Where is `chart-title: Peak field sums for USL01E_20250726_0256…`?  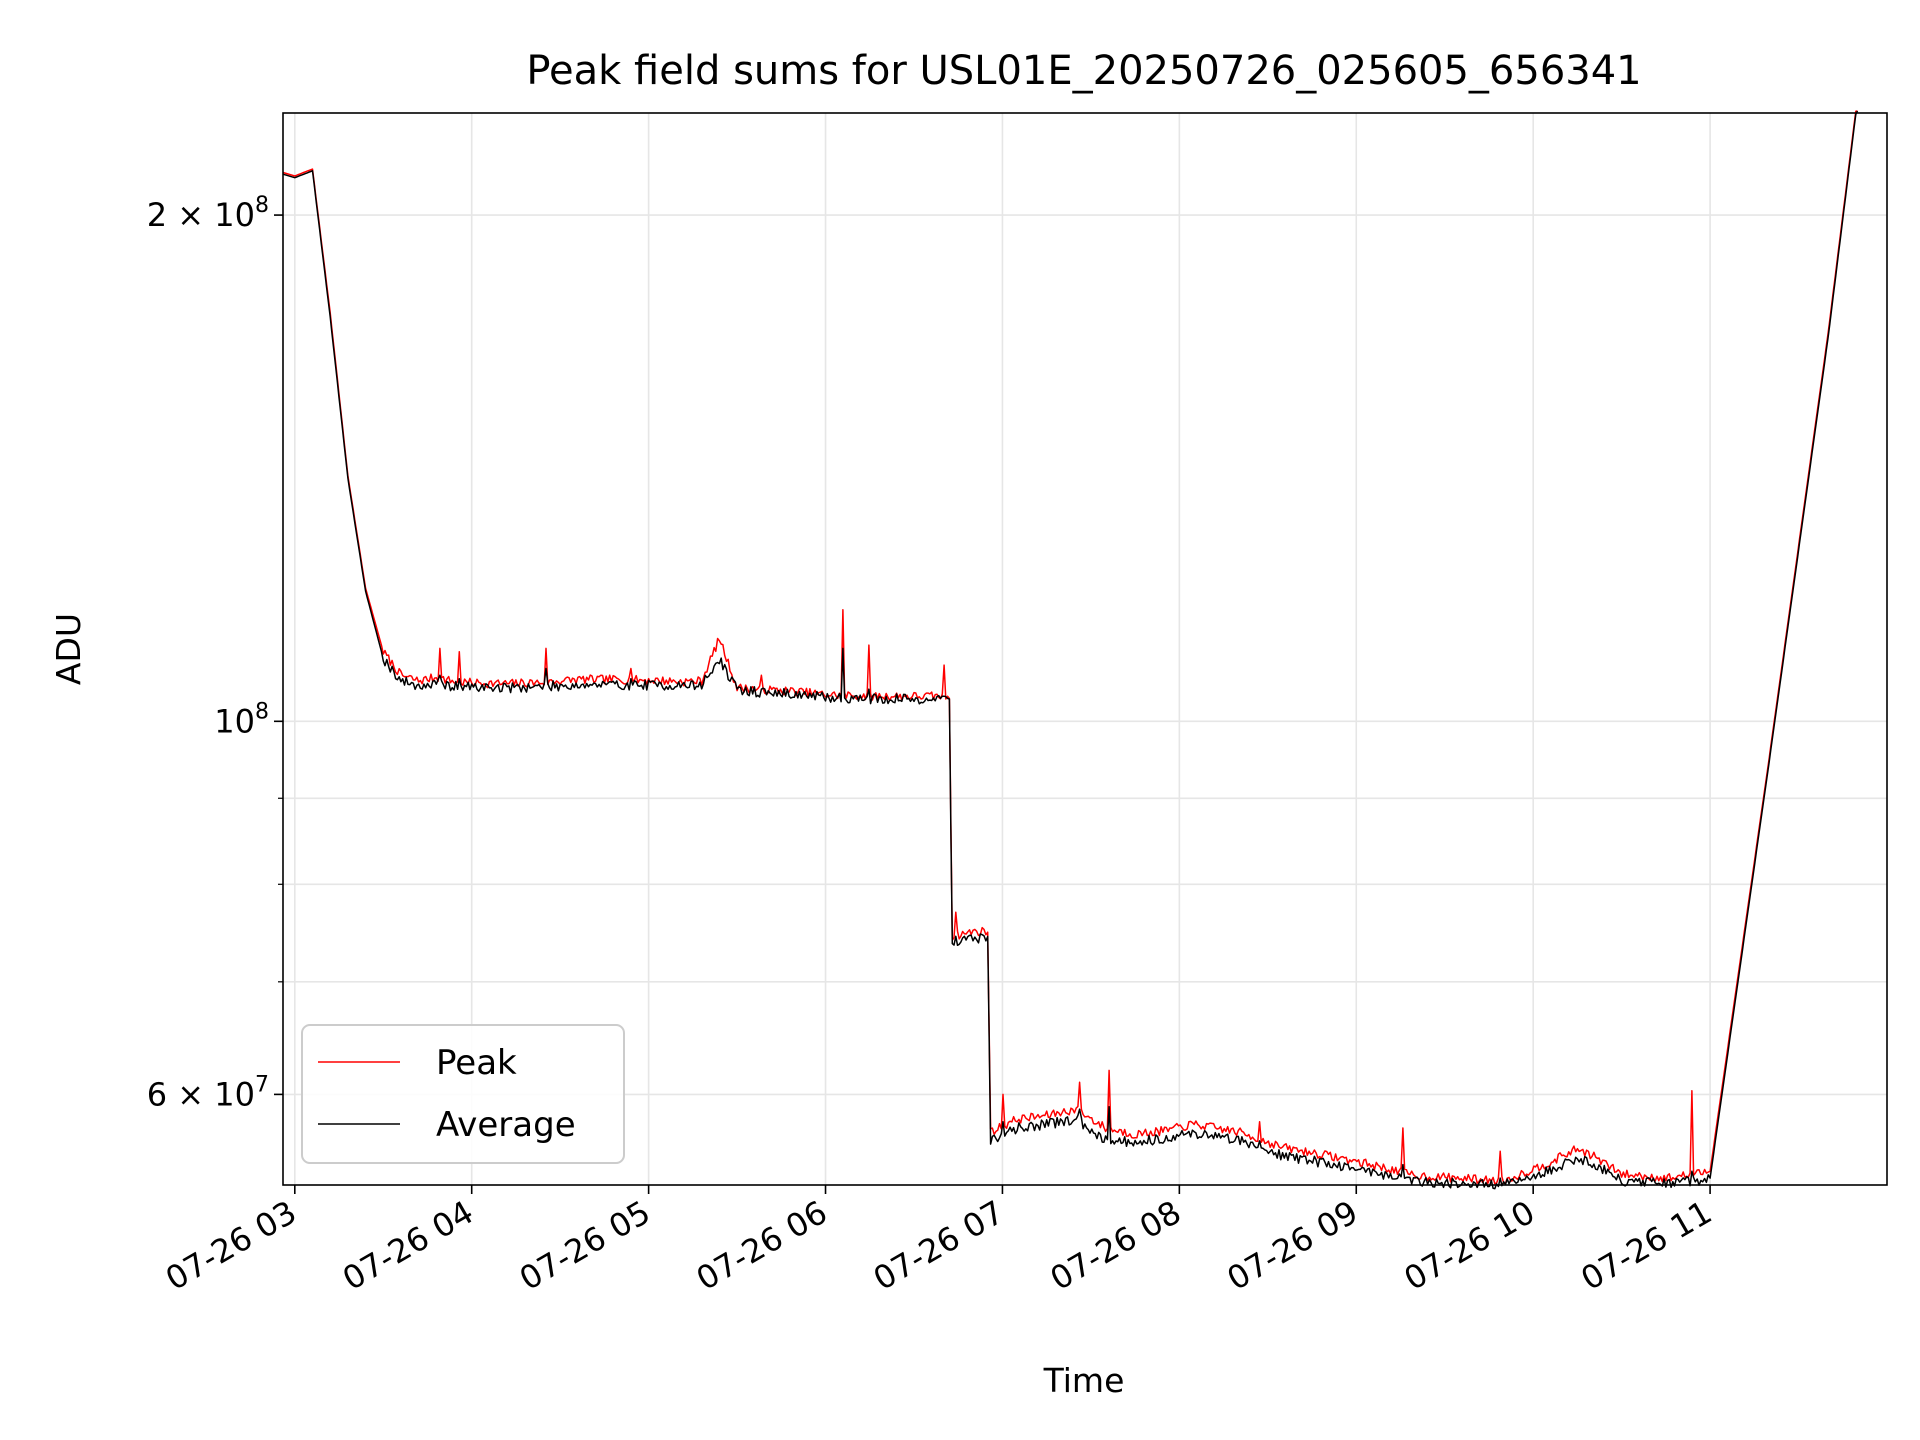
chart-title: Peak field sums for USL01E_20250726_0256… is located at coordinates (1083, 71).